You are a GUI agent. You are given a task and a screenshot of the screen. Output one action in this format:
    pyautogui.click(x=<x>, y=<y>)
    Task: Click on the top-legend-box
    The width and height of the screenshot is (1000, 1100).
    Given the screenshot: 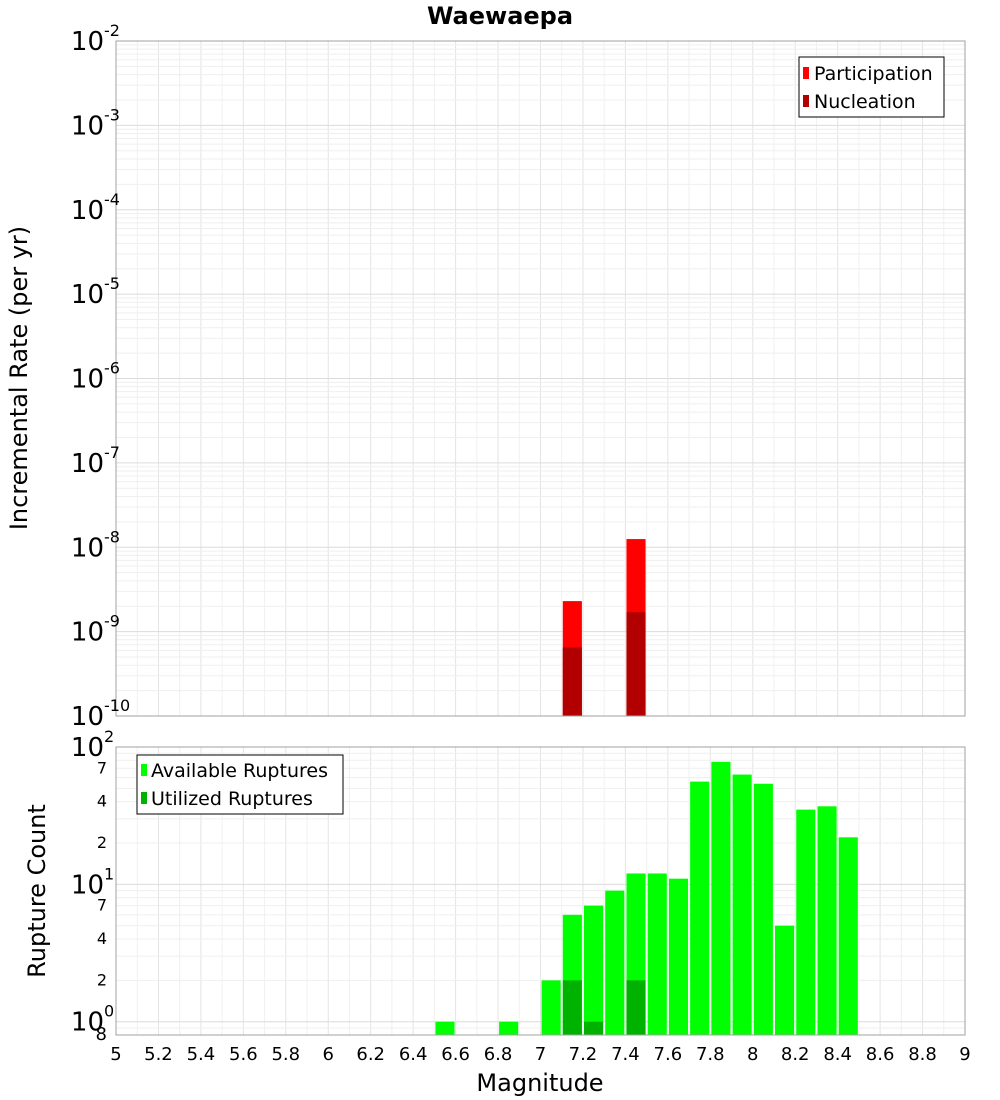 What is the action you would take?
    pyautogui.click(x=871, y=87)
    